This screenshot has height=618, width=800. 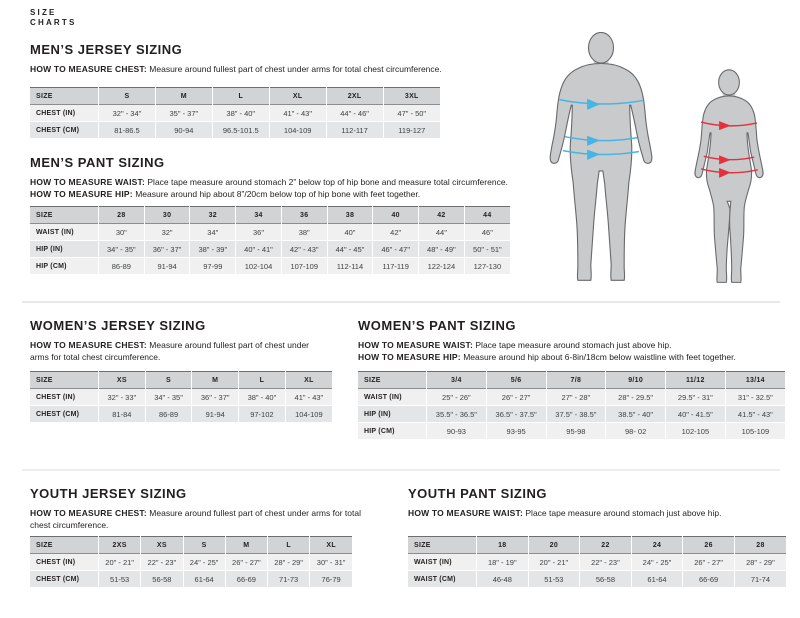 I want to click on size-value-header: M, so click(x=246, y=545).